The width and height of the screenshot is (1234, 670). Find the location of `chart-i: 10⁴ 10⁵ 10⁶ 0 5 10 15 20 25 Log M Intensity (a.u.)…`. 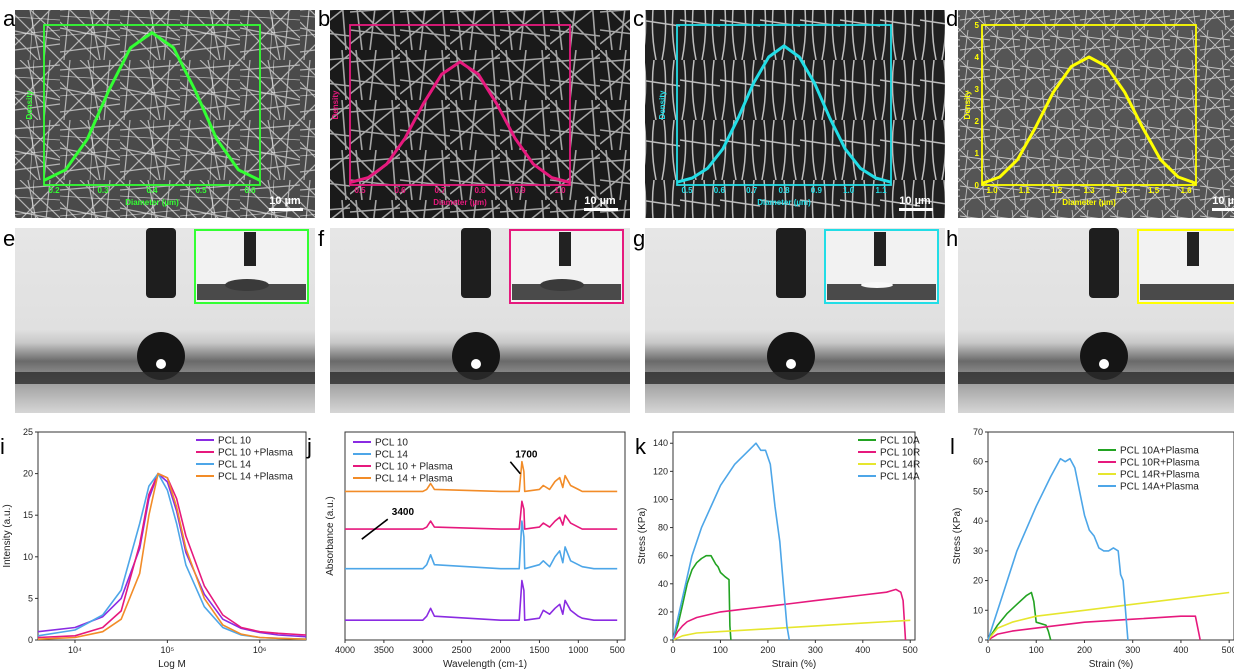

chart-i: 10⁴ 10⁵ 10⁶ 0 5 10 15 20 25 Log M Intensity (a.u.)… is located at coordinates (153, 548).